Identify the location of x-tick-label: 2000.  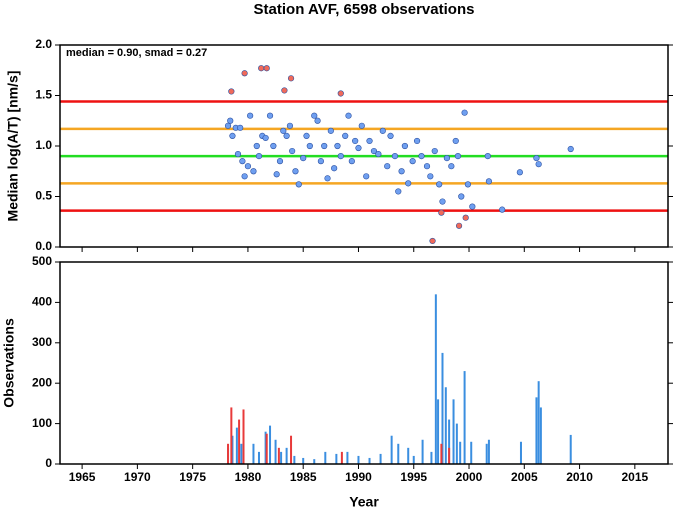
(469, 477).